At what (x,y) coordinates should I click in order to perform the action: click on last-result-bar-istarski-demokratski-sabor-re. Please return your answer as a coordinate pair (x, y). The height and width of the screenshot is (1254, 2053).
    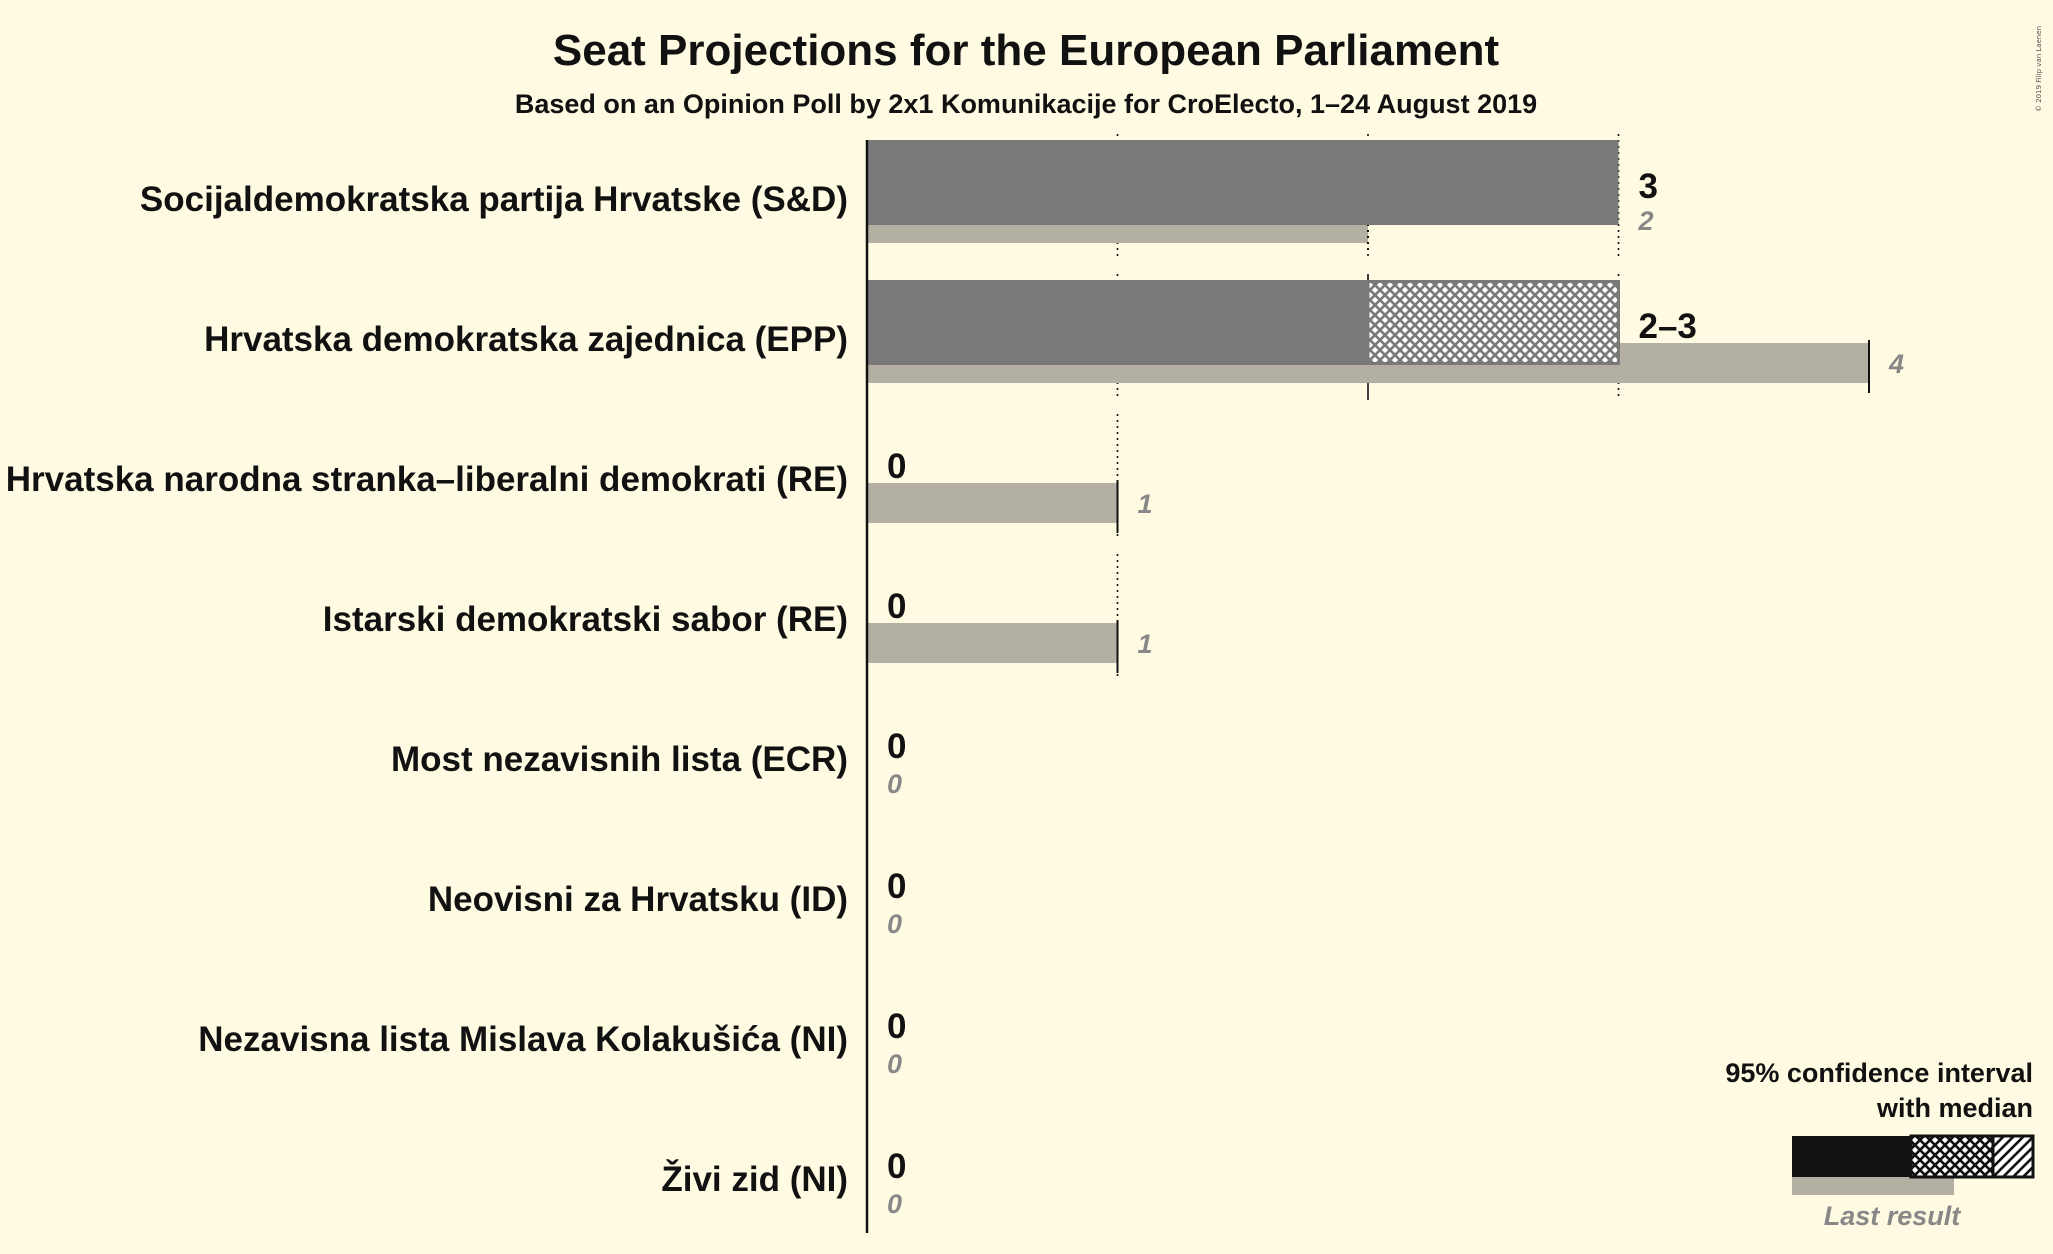
    Looking at the image, I should click on (992, 643).